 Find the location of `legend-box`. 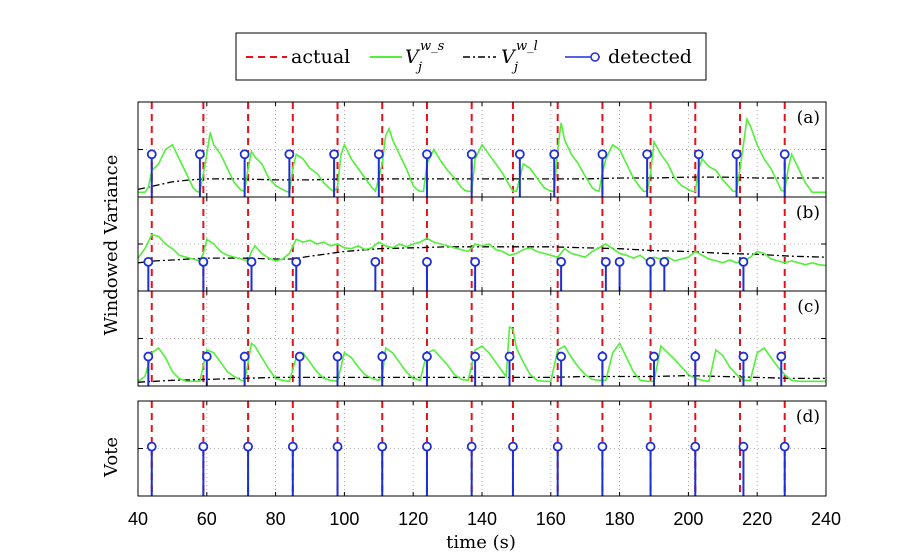

legend-box is located at coordinates (471, 56).